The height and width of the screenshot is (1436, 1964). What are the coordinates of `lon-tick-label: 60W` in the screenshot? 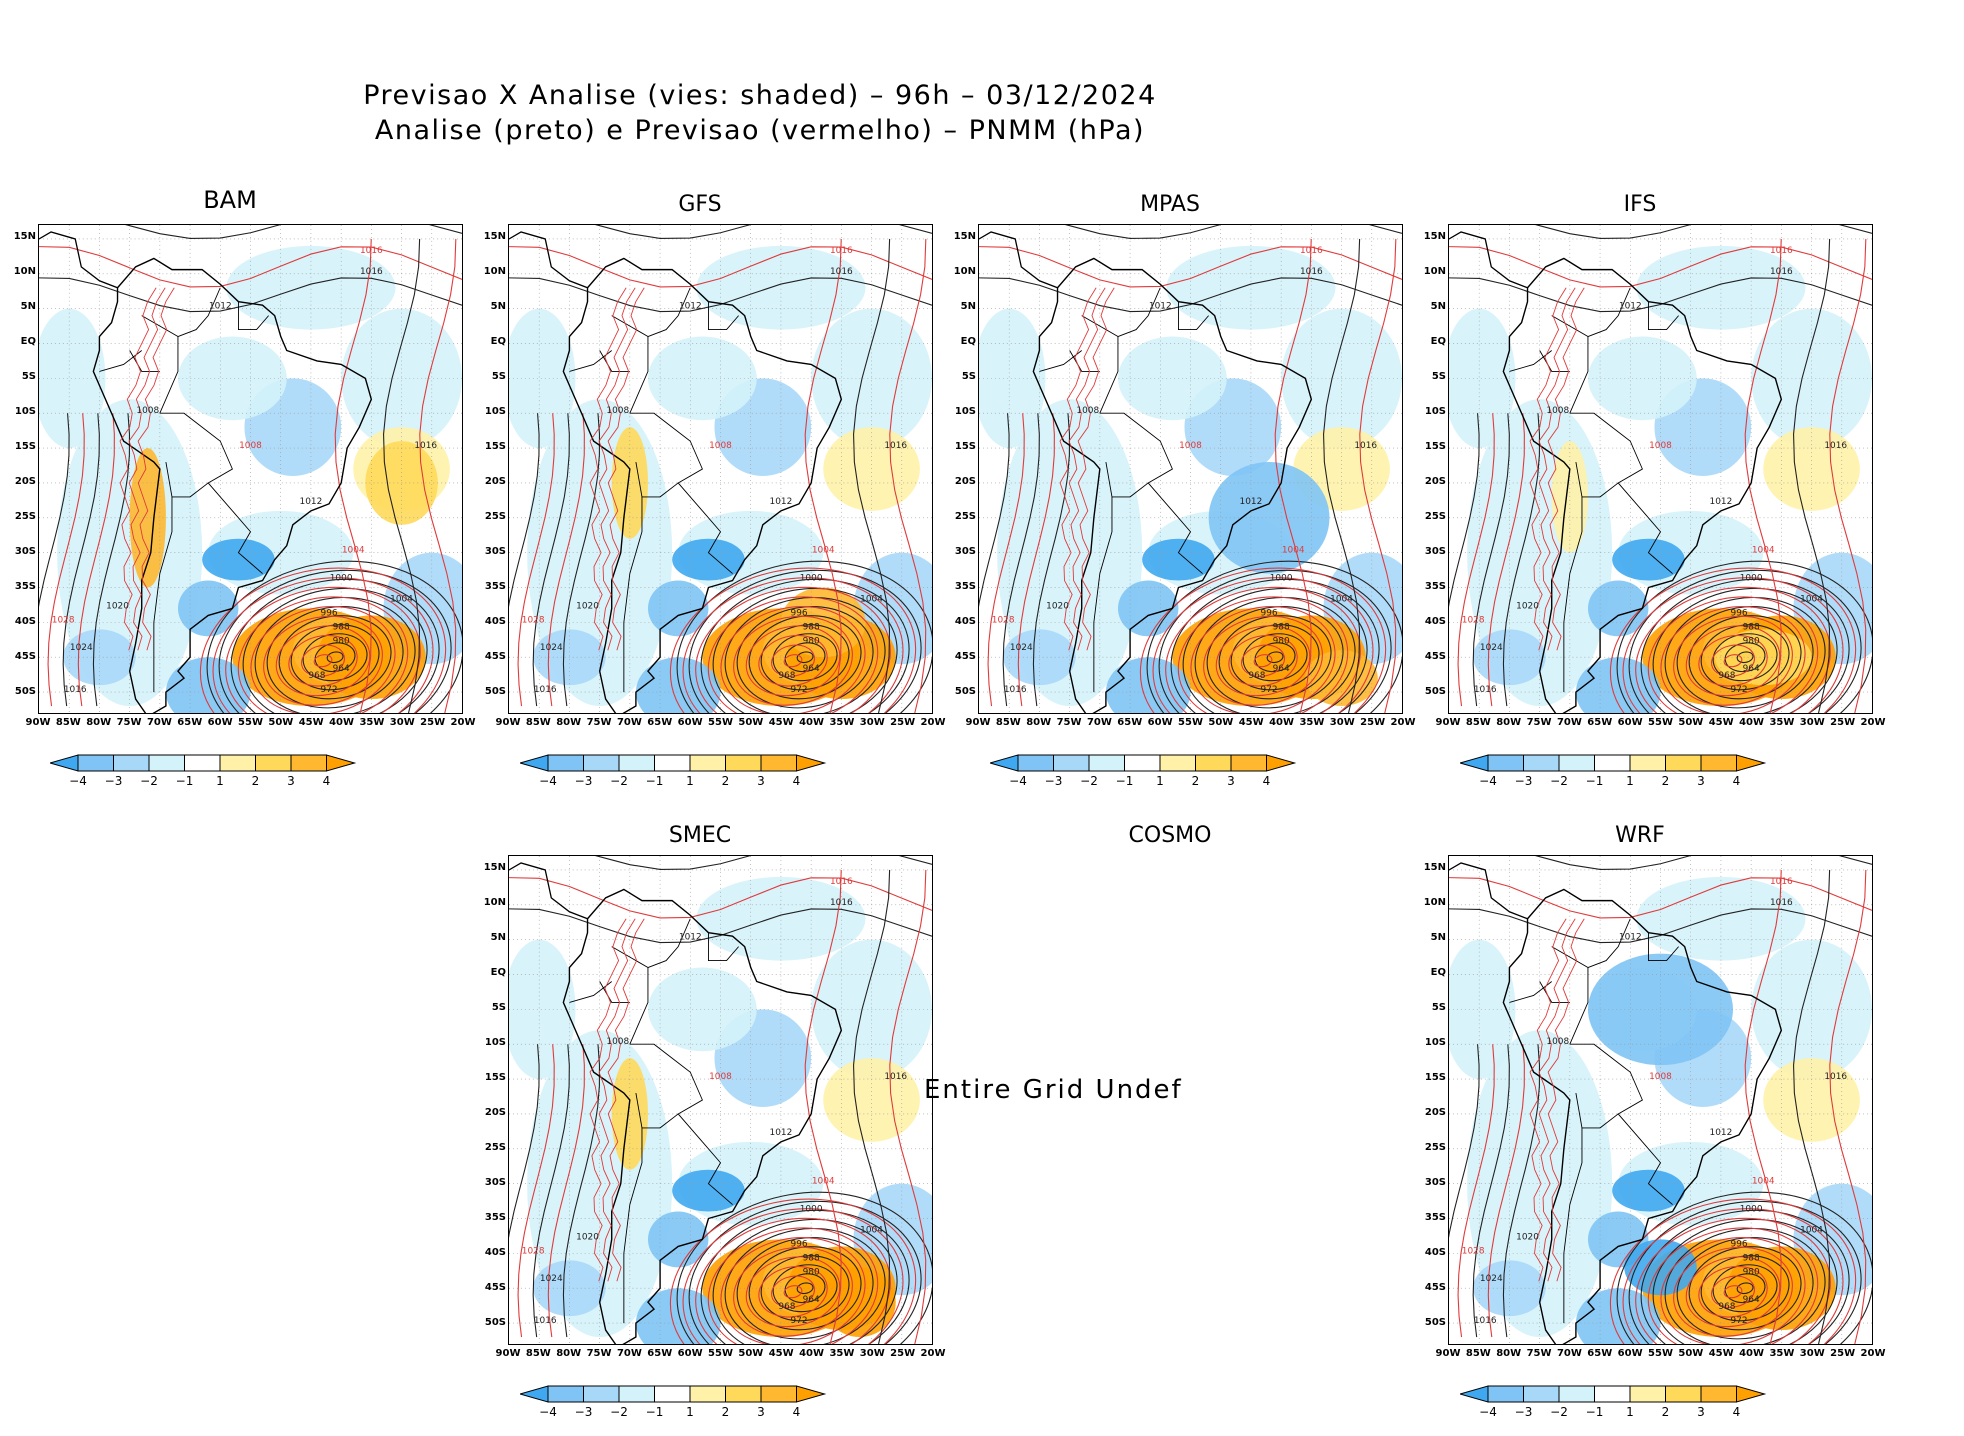 It's located at (690, 1353).